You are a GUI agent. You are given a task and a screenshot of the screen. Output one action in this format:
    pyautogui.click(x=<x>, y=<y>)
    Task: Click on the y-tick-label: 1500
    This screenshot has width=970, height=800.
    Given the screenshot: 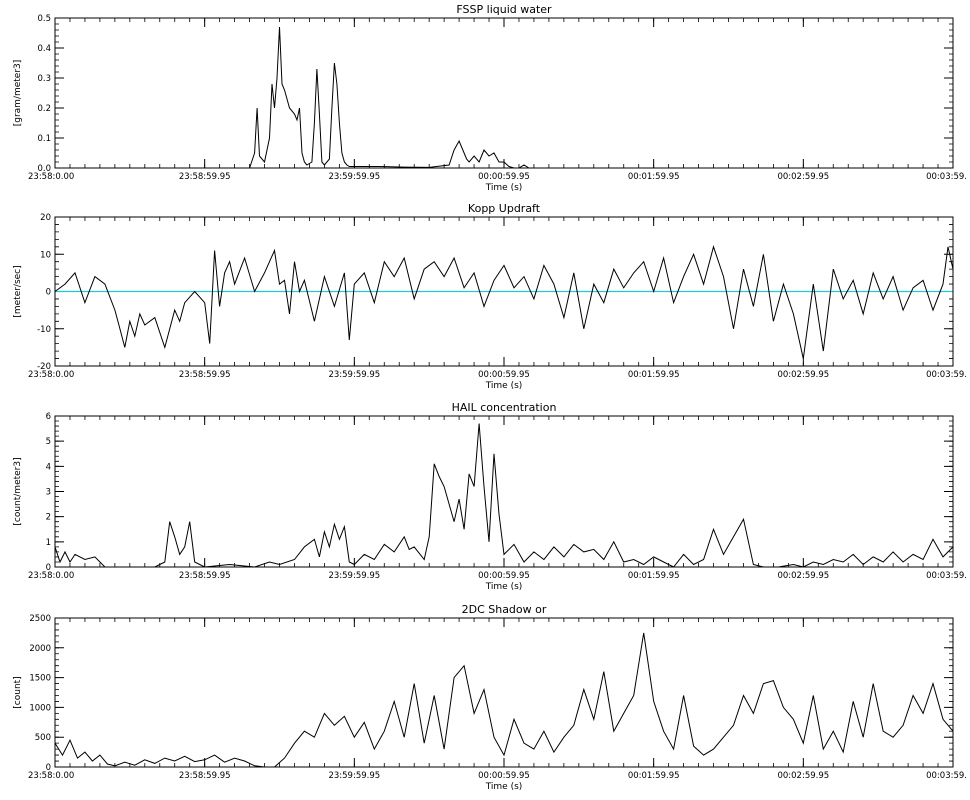 What is the action you would take?
    pyautogui.click(x=40, y=679)
    